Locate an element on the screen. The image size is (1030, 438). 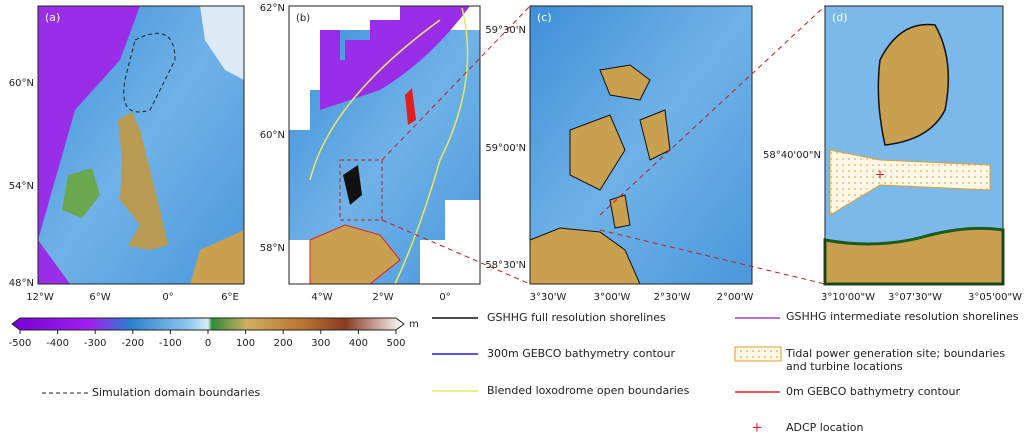
colorbar-tick-label: 500 is located at coordinates (395, 343).